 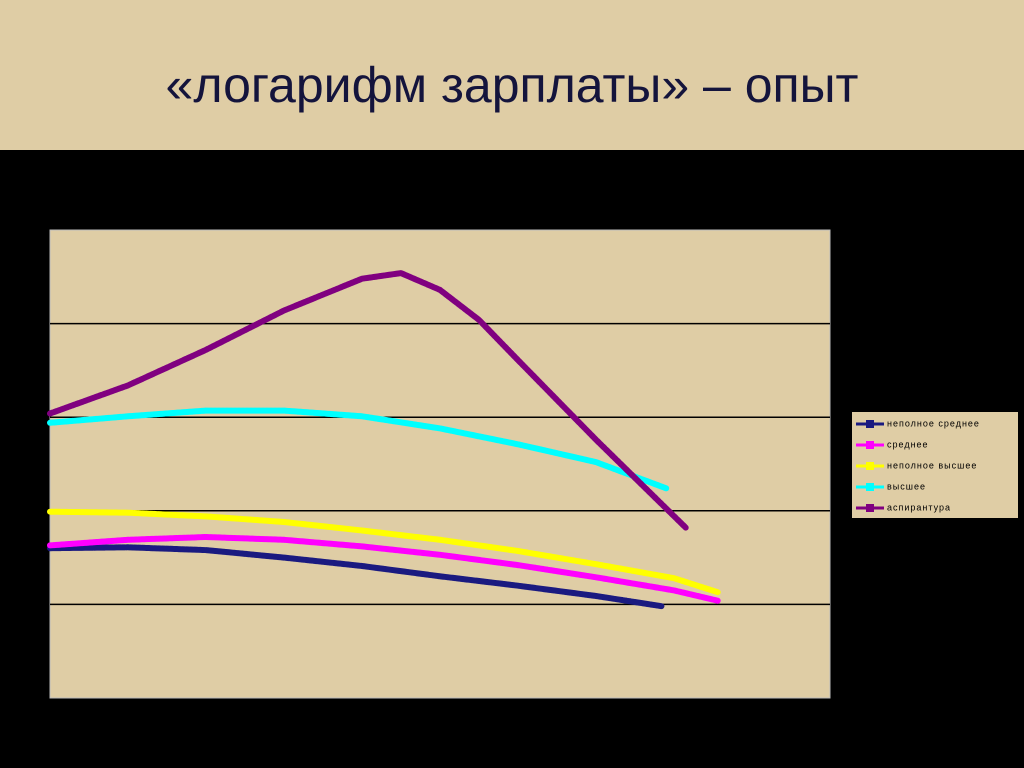 I want to click on legend-label: аспирантура, so click(x=919, y=507).